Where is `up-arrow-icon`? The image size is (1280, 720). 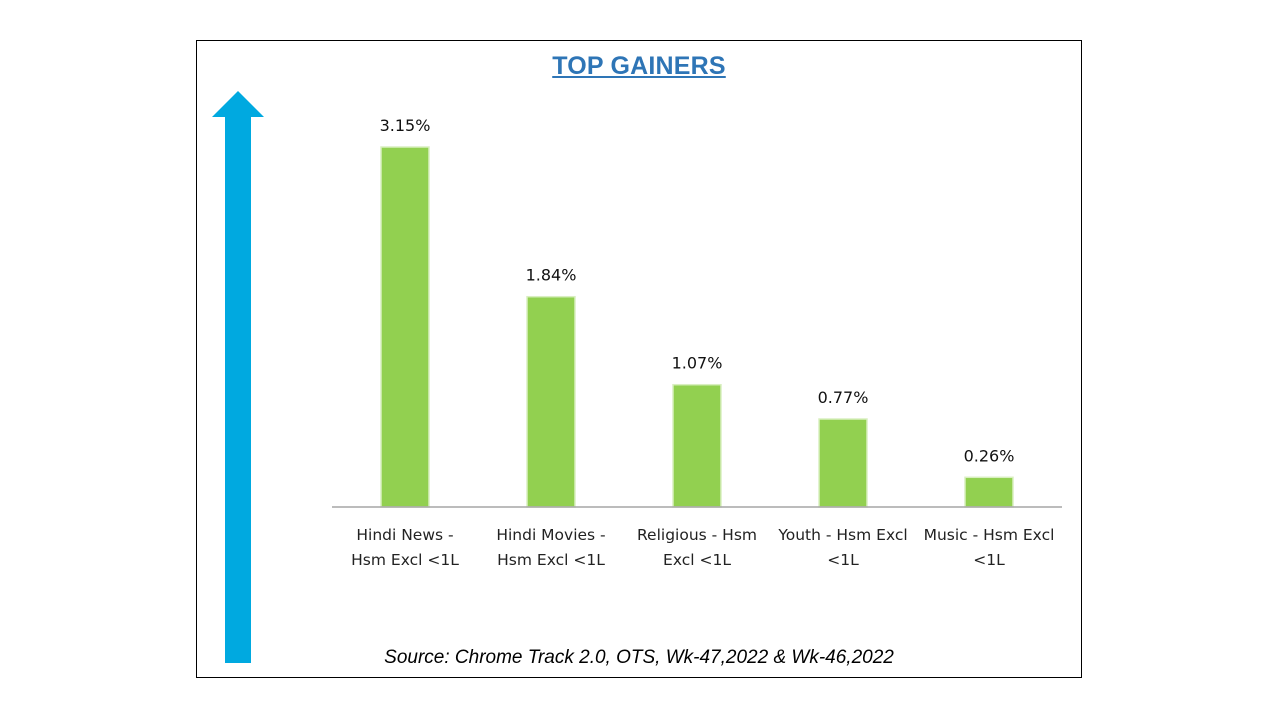 up-arrow-icon is located at coordinates (238, 377).